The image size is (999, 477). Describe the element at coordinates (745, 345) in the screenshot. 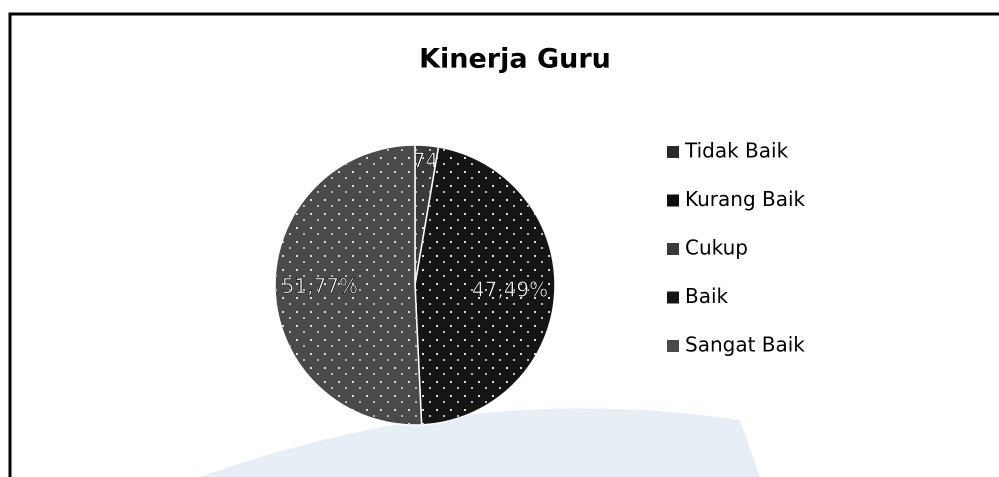

I see `legend-label: Sangat Baik` at that location.